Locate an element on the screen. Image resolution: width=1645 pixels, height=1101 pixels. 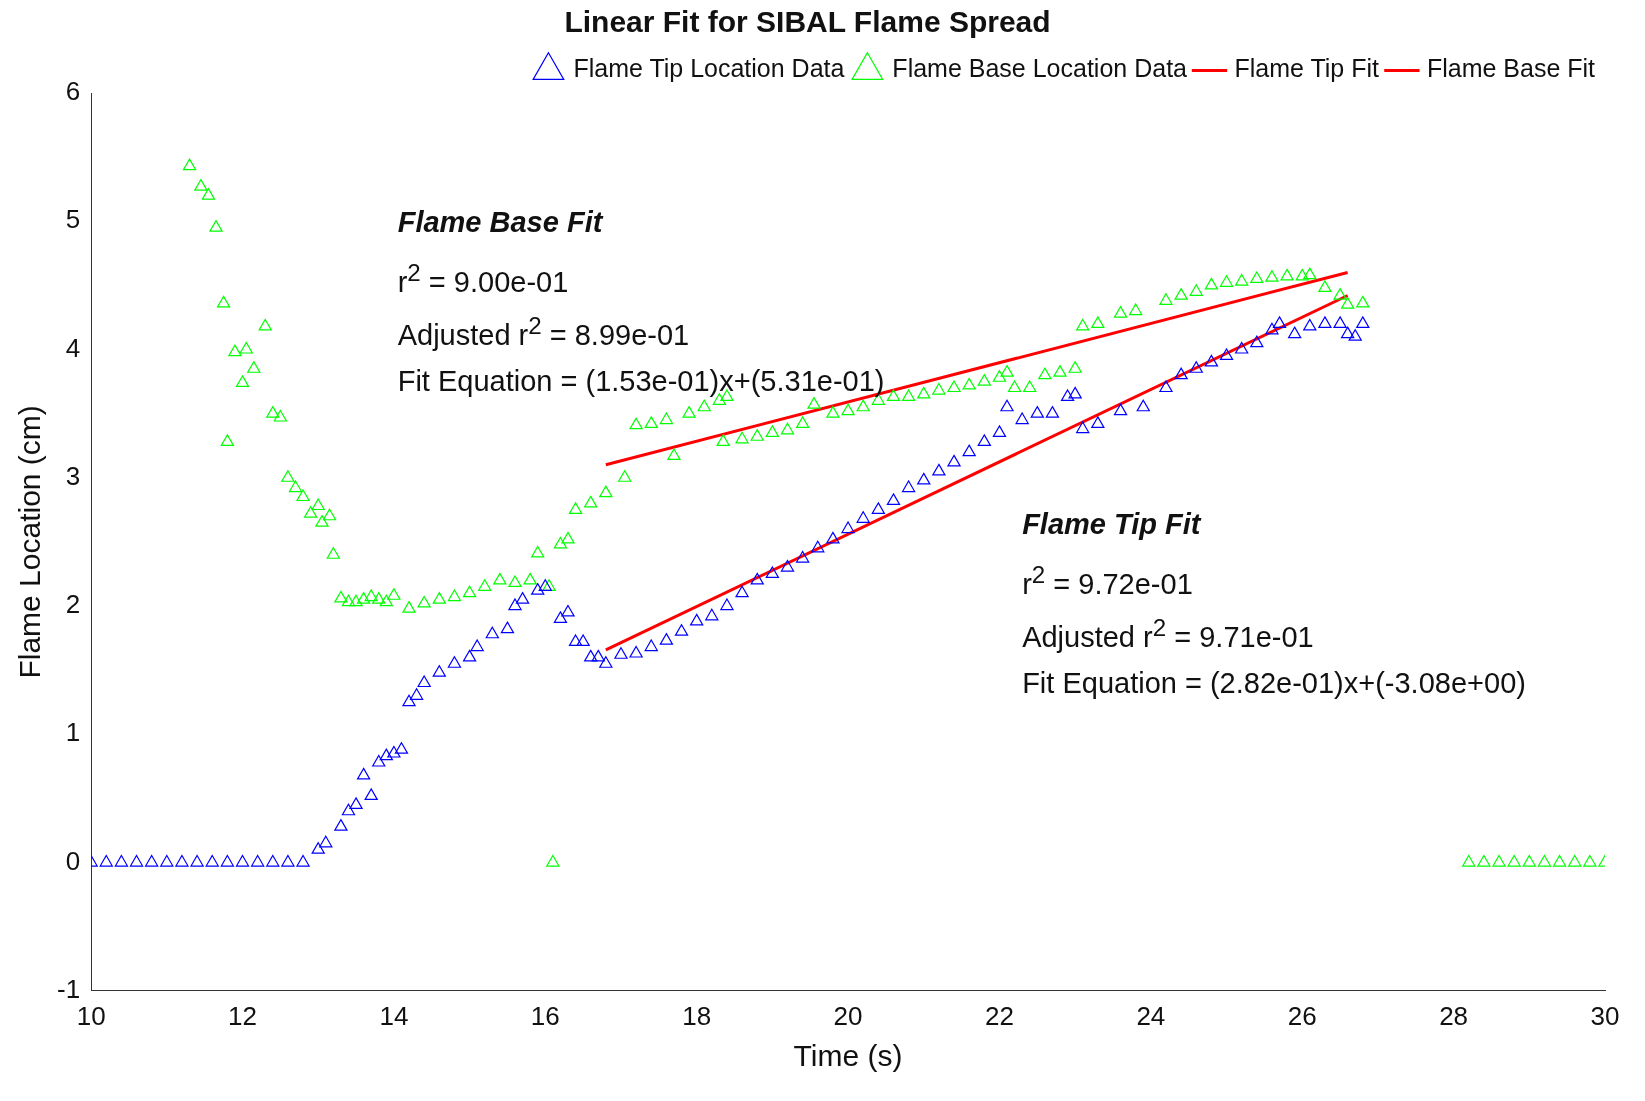
annotation: Adjusted r$^{2}$ = 9.71e-01 is located at coordinates (1168, 633).